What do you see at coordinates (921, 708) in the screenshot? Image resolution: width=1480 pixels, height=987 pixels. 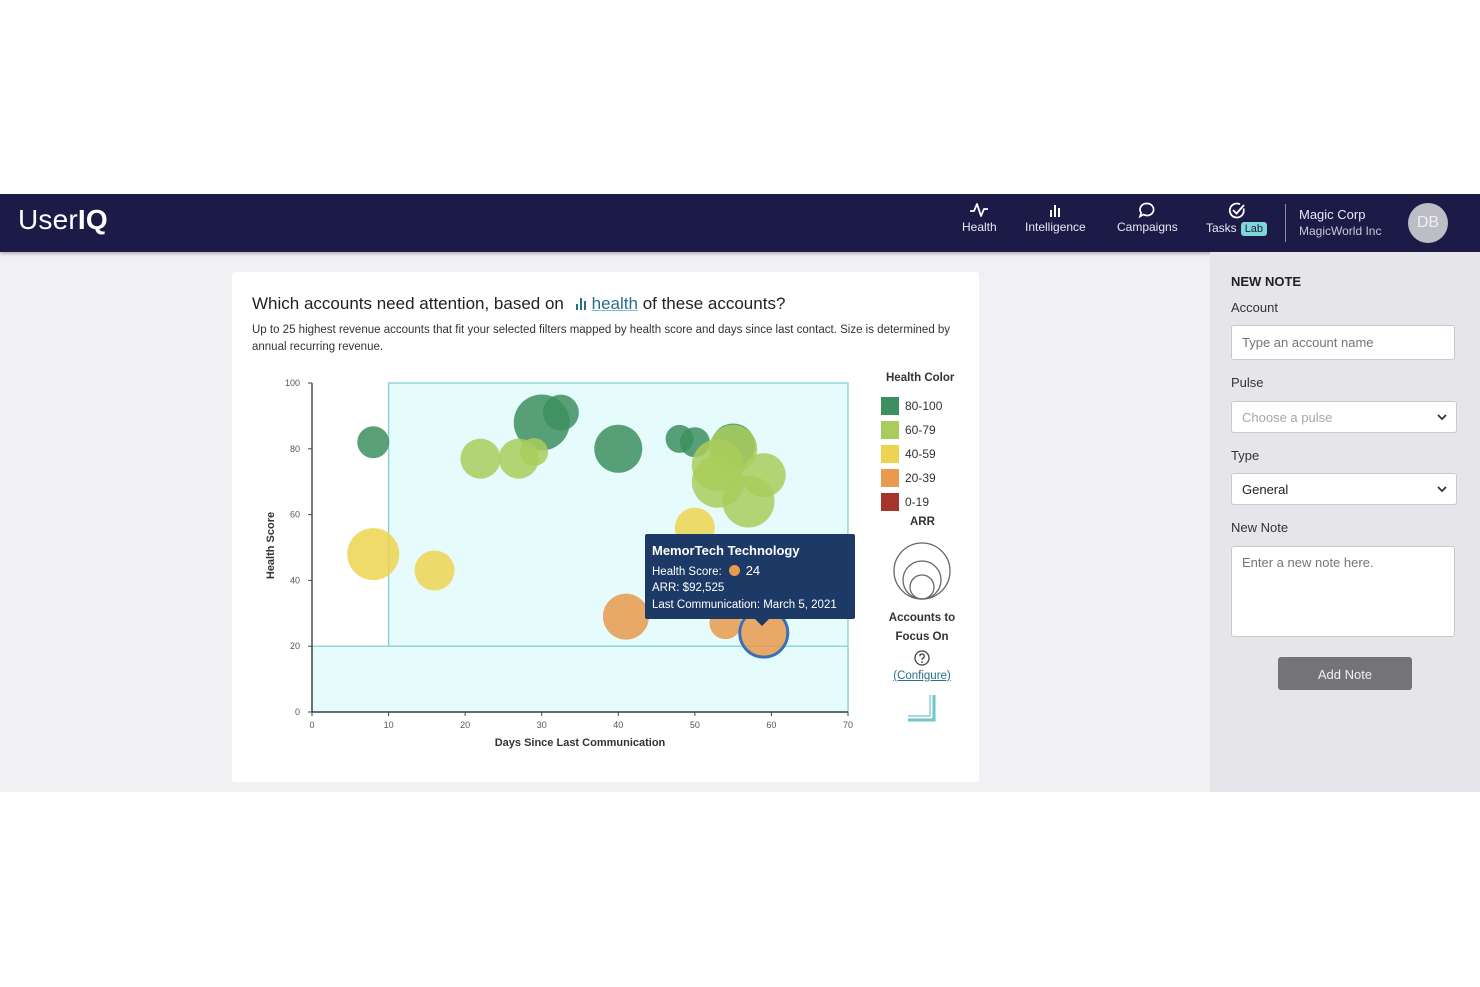 I see `focus-area-corner-icon` at bounding box center [921, 708].